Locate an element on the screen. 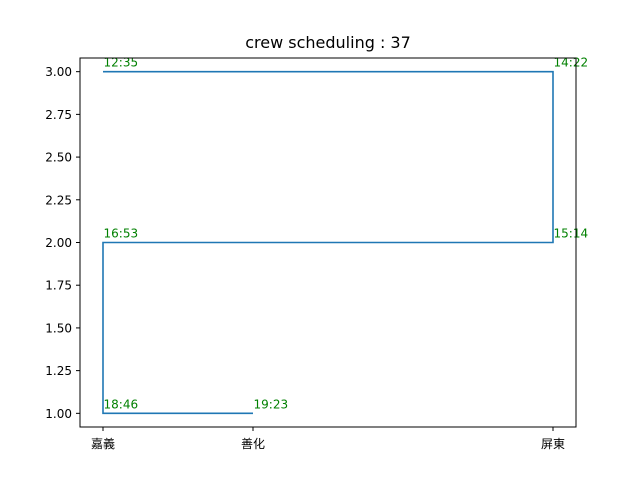  x-tick-label: 嘉義 is located at coordinates (103, 443).